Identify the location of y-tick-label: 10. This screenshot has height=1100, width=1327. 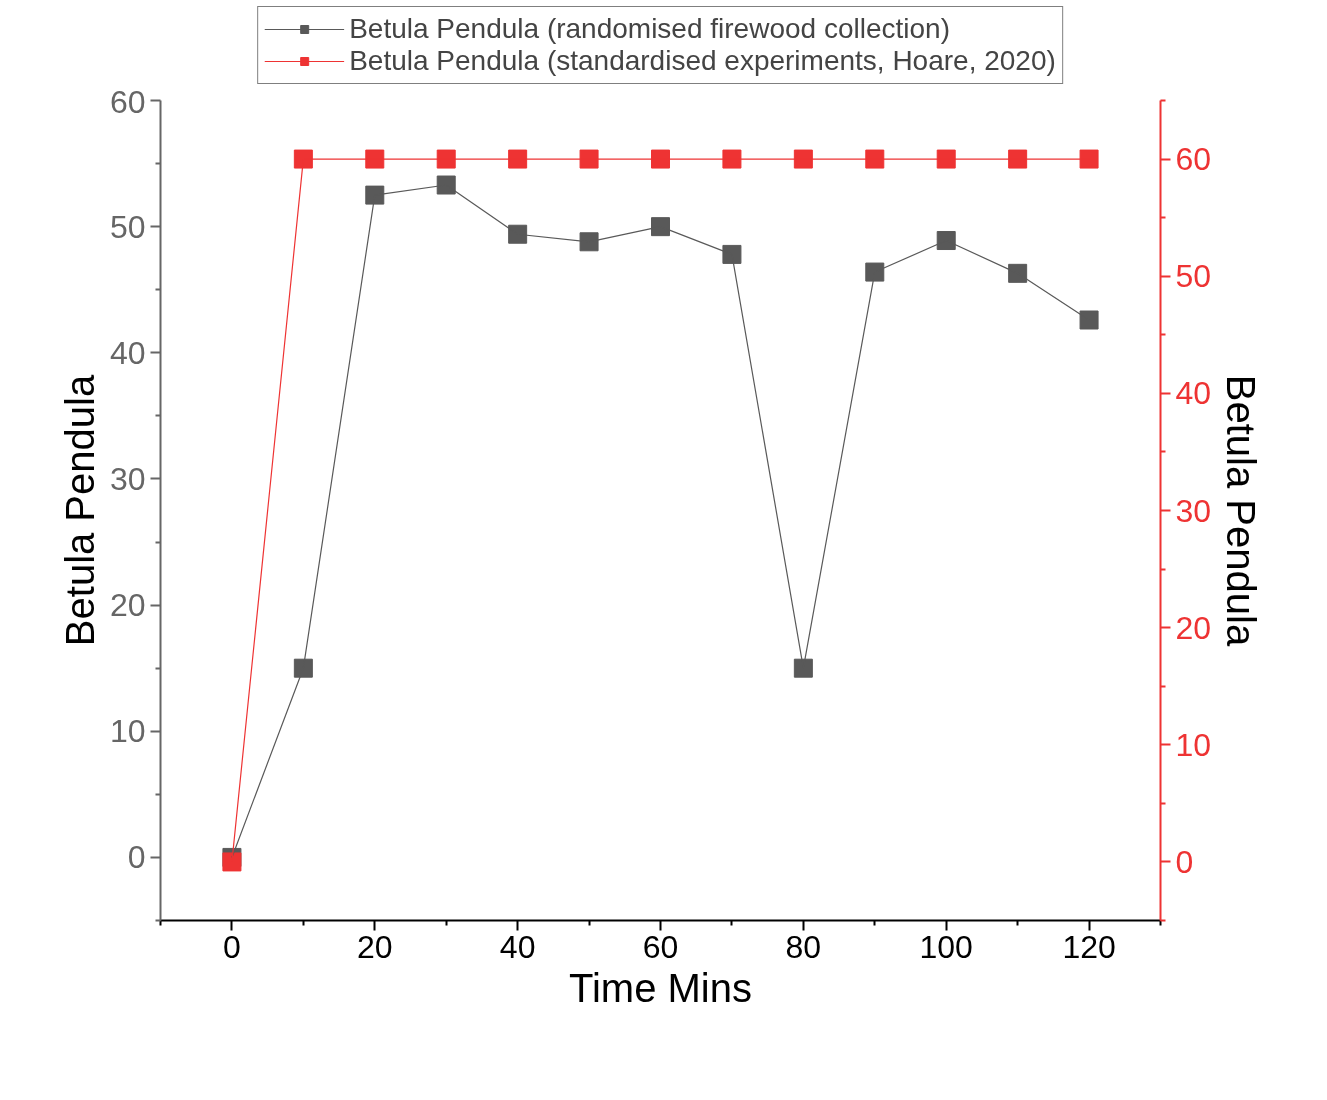
(127, 731).